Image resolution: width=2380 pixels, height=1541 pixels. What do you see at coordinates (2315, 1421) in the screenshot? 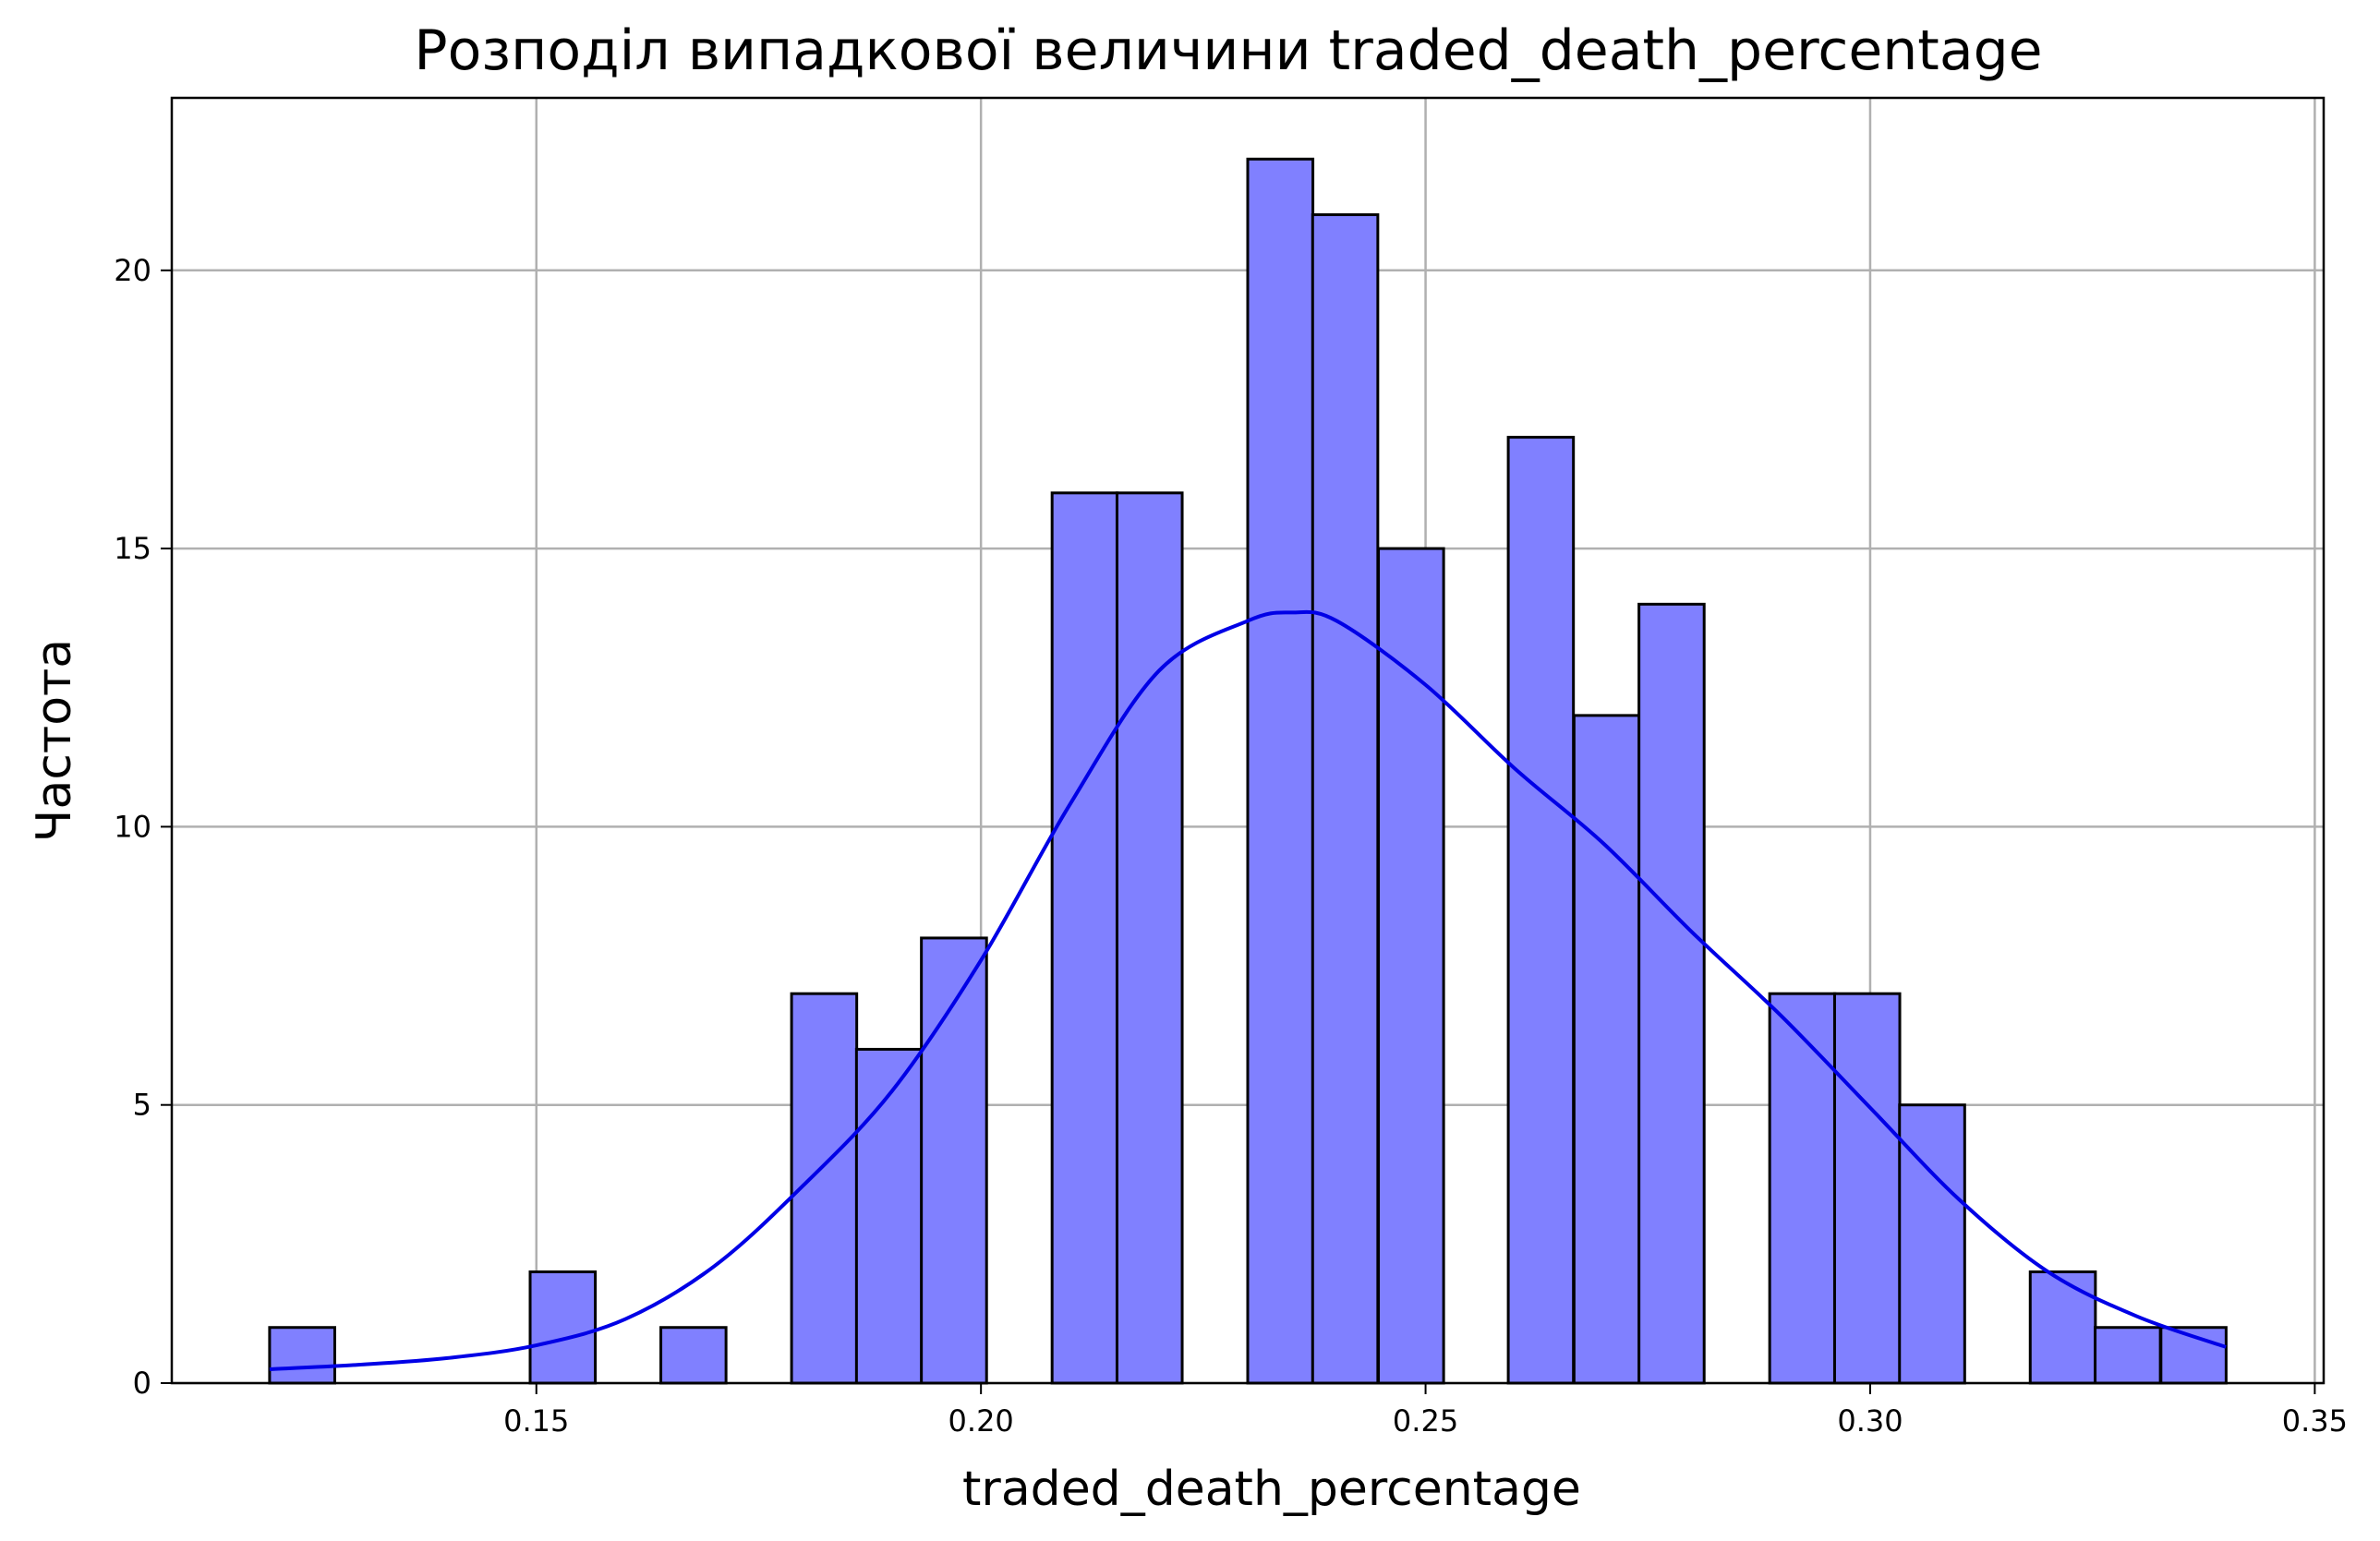
I see `x-tick-label: 0.35` at bounding box center [2315, 1421].